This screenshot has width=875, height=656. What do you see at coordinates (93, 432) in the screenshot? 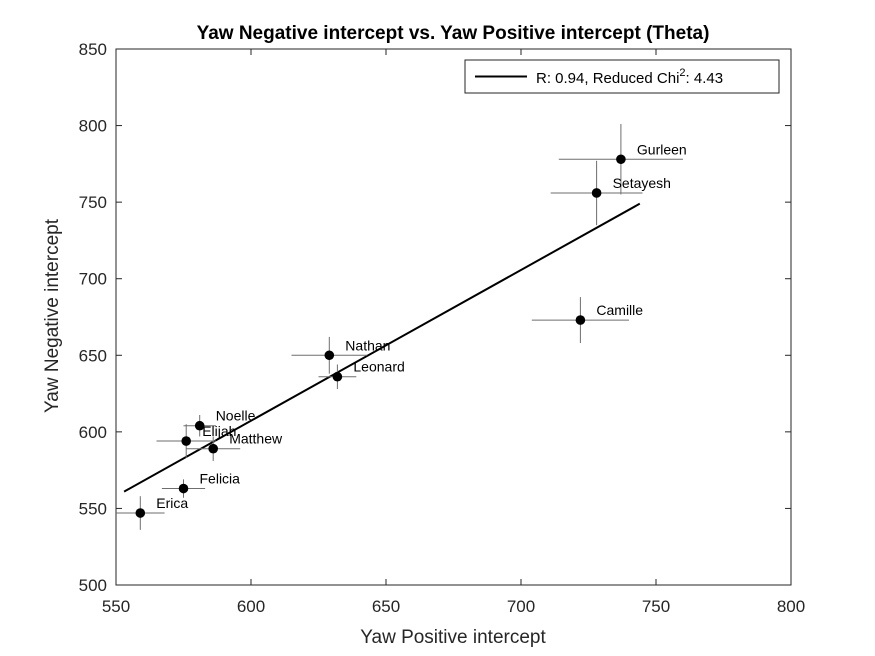
I see `y-tick-label: 600` at bounding box center [93, 432].